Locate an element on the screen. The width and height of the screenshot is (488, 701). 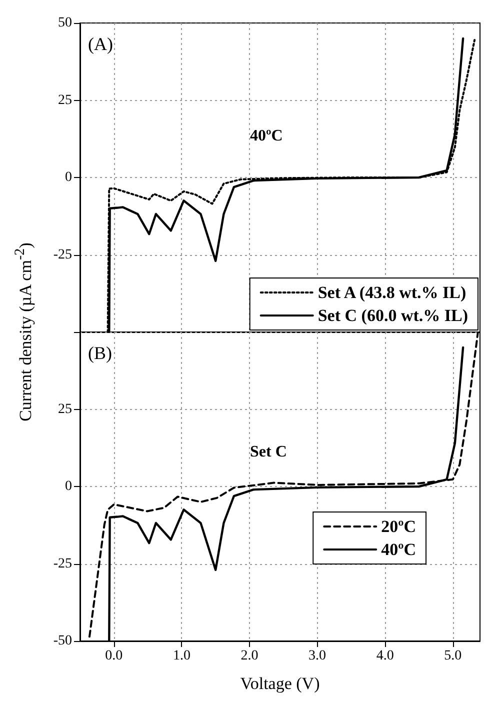
x-tick-label: 1.0 is located at coordinates (181, 656).